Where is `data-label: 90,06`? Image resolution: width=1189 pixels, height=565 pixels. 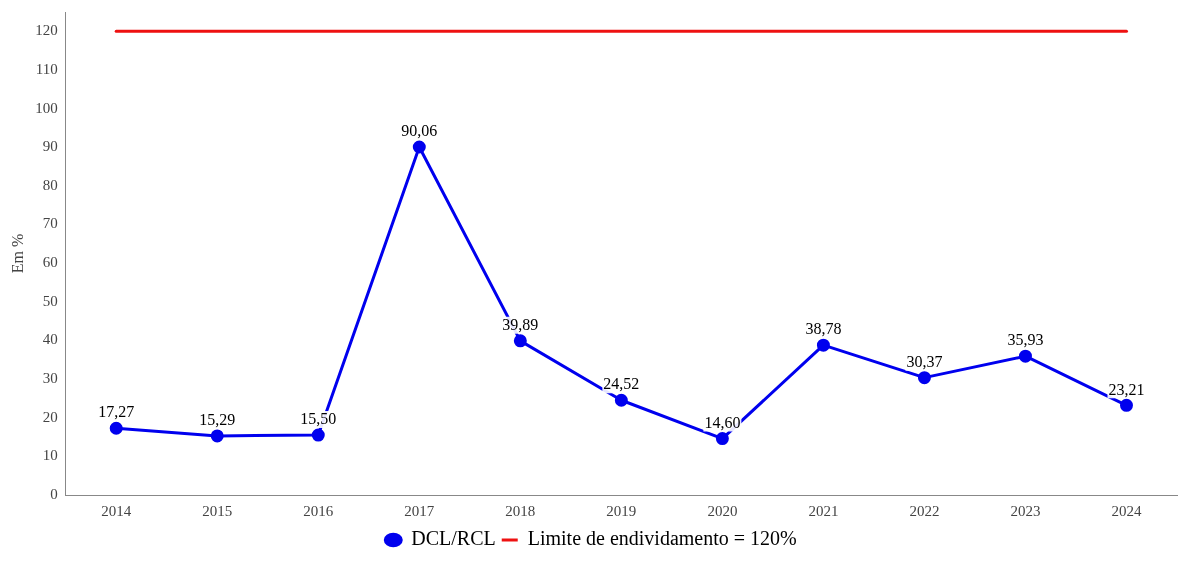
data-label: 90,06 is located at coordinates (419, 131).